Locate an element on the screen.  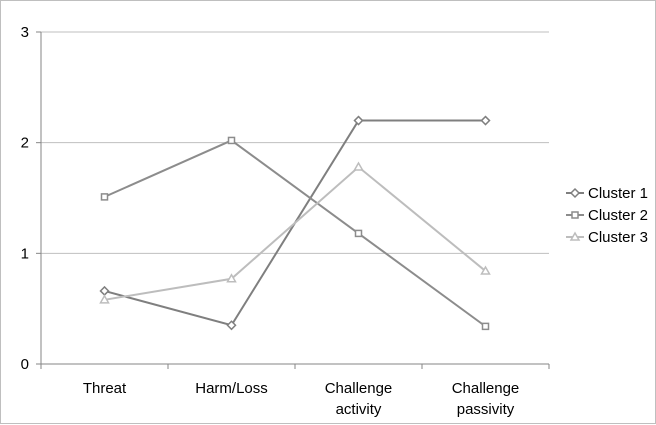
legend: Cluster 1 Cluster 2 Cluster 3 is located at coordinates (607, 215).